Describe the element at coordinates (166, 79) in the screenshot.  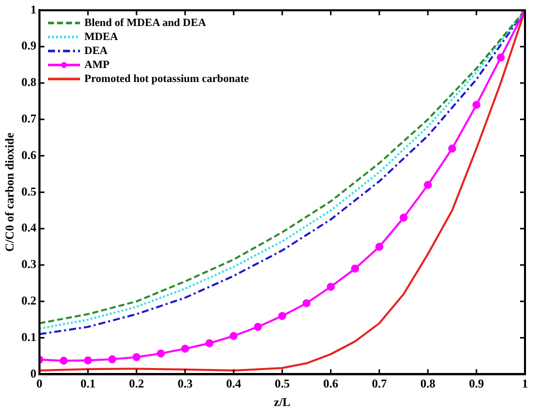
I see `legend-label: Promoted hot potassium carbonate` at that location.